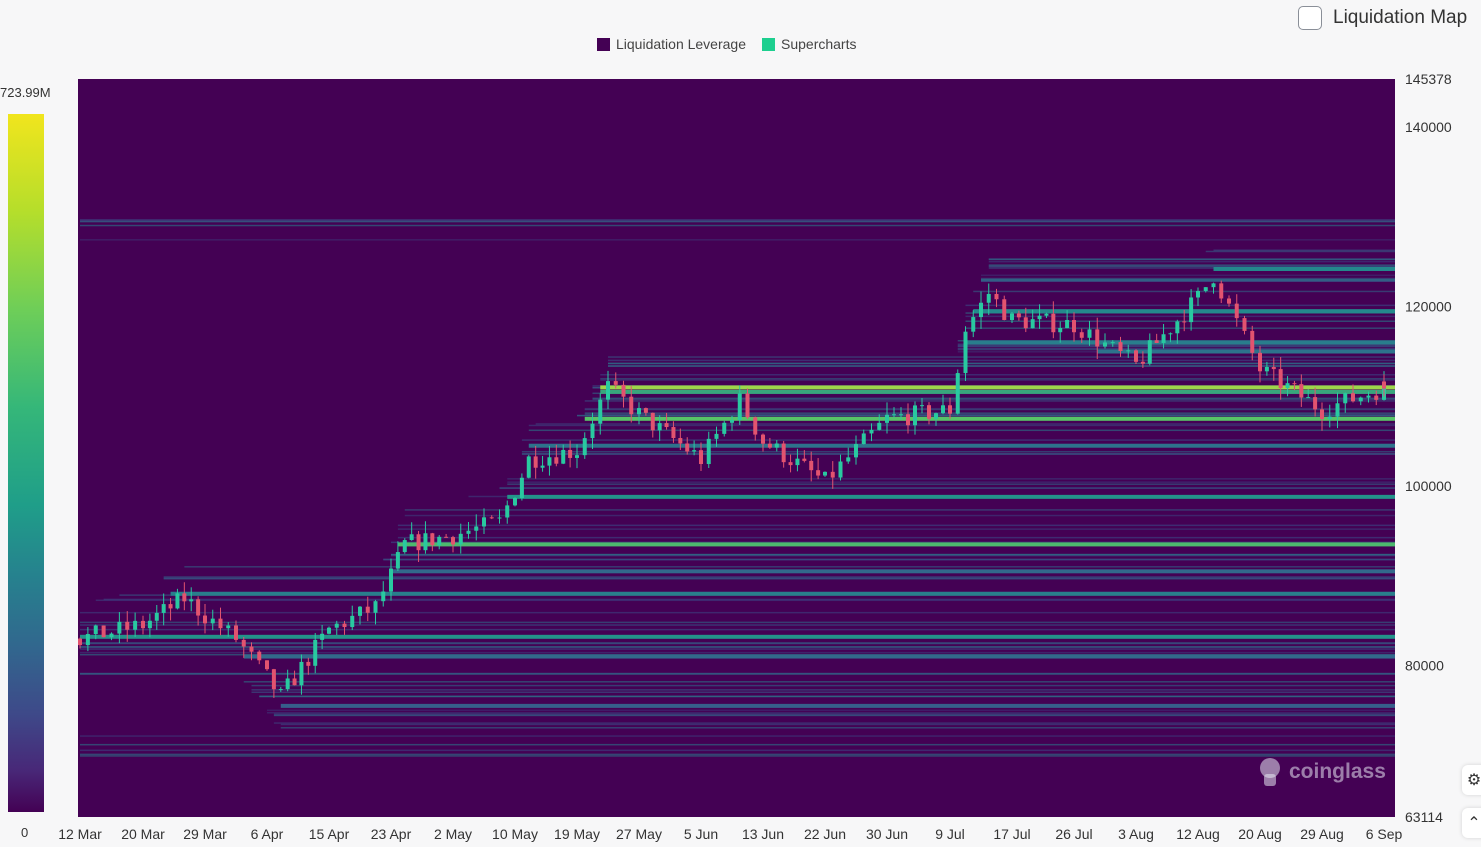  Describe the element at coordinates (205, 834) in the screenshot. I see `x-tick-label: 29 Mar` at that location.